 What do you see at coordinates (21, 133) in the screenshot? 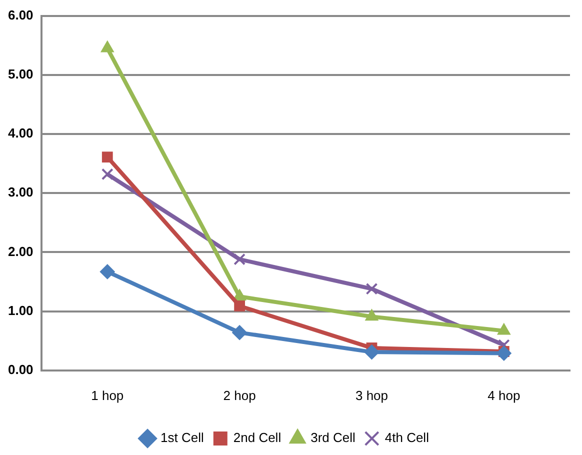
I see `y-tick-label: 4.00` at bounding box center [21, 133].